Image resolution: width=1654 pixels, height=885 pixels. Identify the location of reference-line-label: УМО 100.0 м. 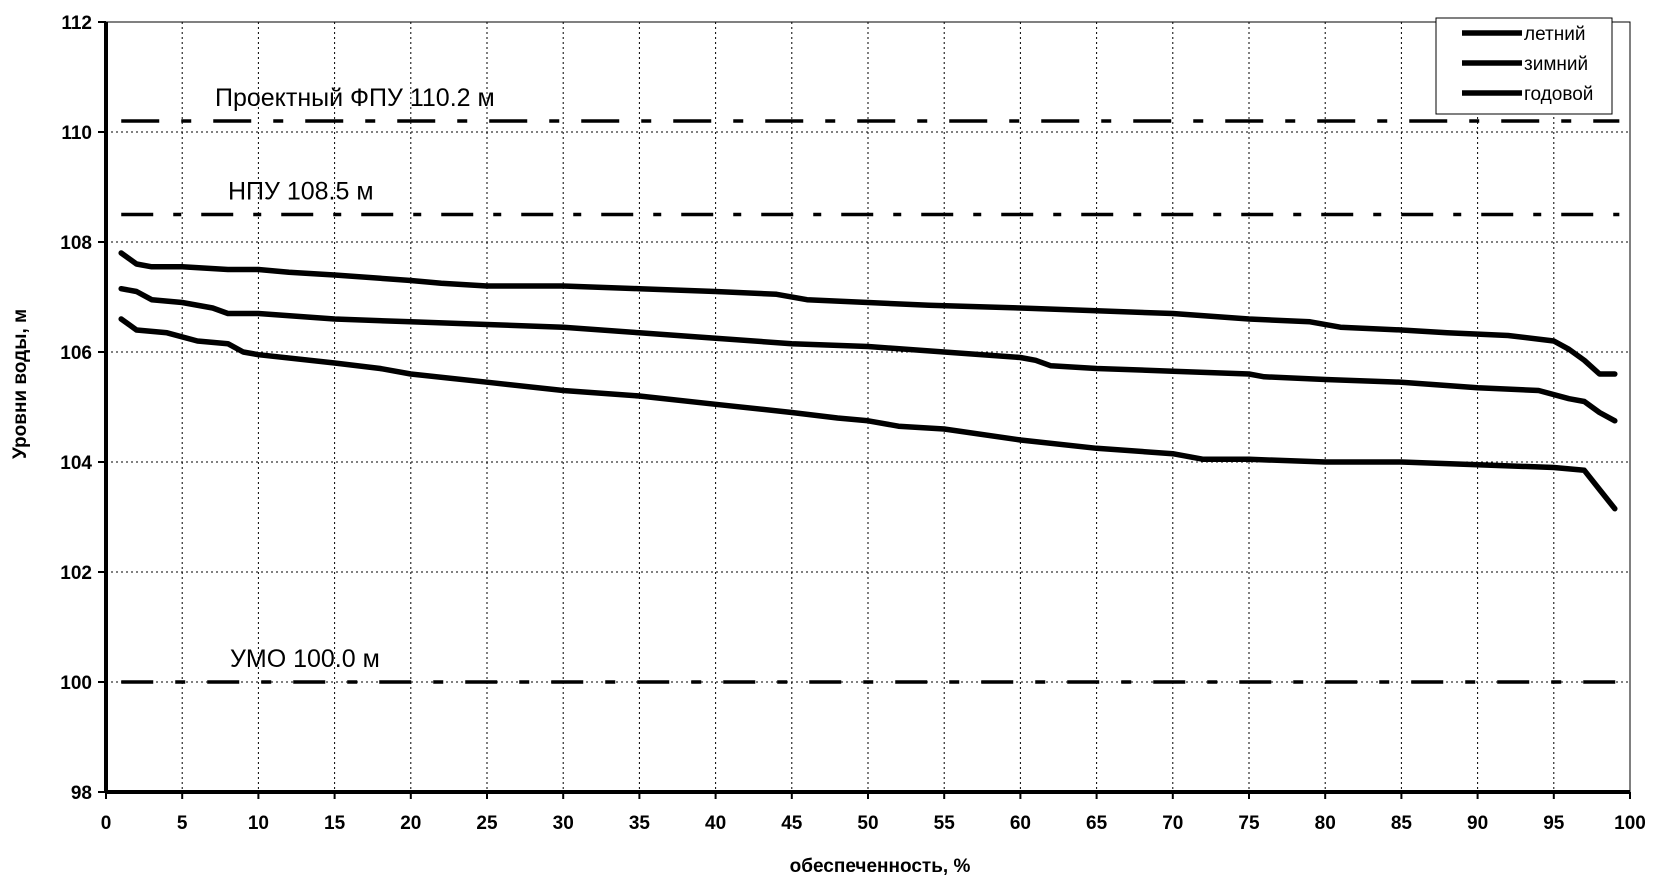
(305, 659).